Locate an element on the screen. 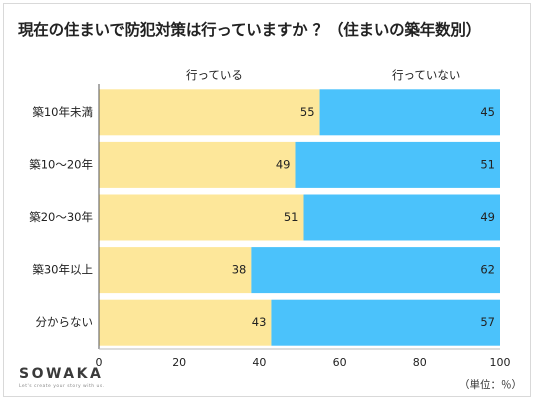  x-tick-label-2: 40 is located at coordinates (259, 362).